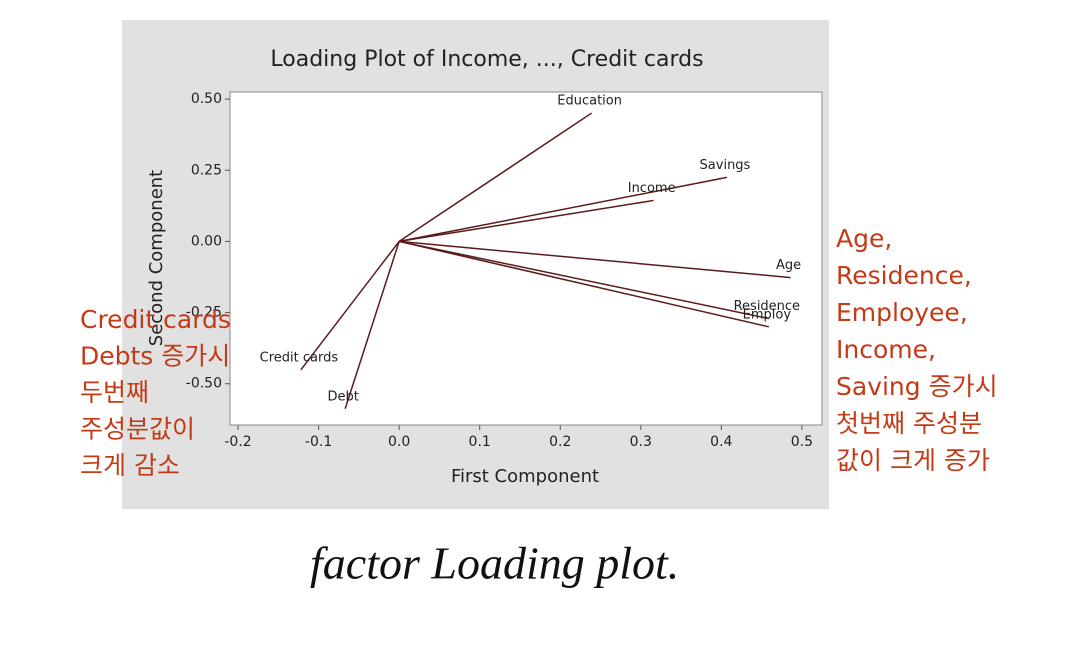 The image size is (1073, 657). What do you see at coordinates (589, 101) in the screenshot?
I see `vector-label: Education` at bounding box center [589, 101].